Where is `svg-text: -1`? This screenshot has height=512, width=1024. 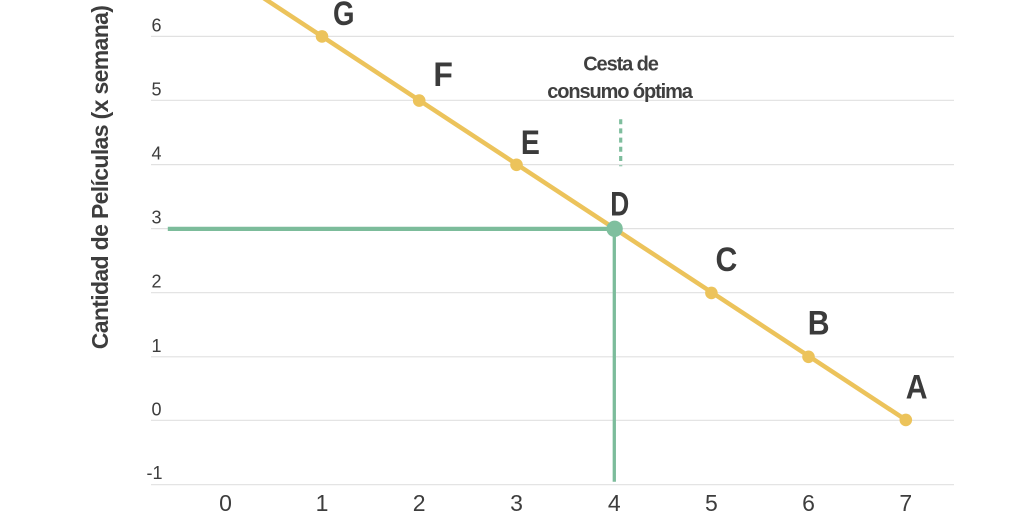
svg-text: -1 is located at coordinates (154, 473).